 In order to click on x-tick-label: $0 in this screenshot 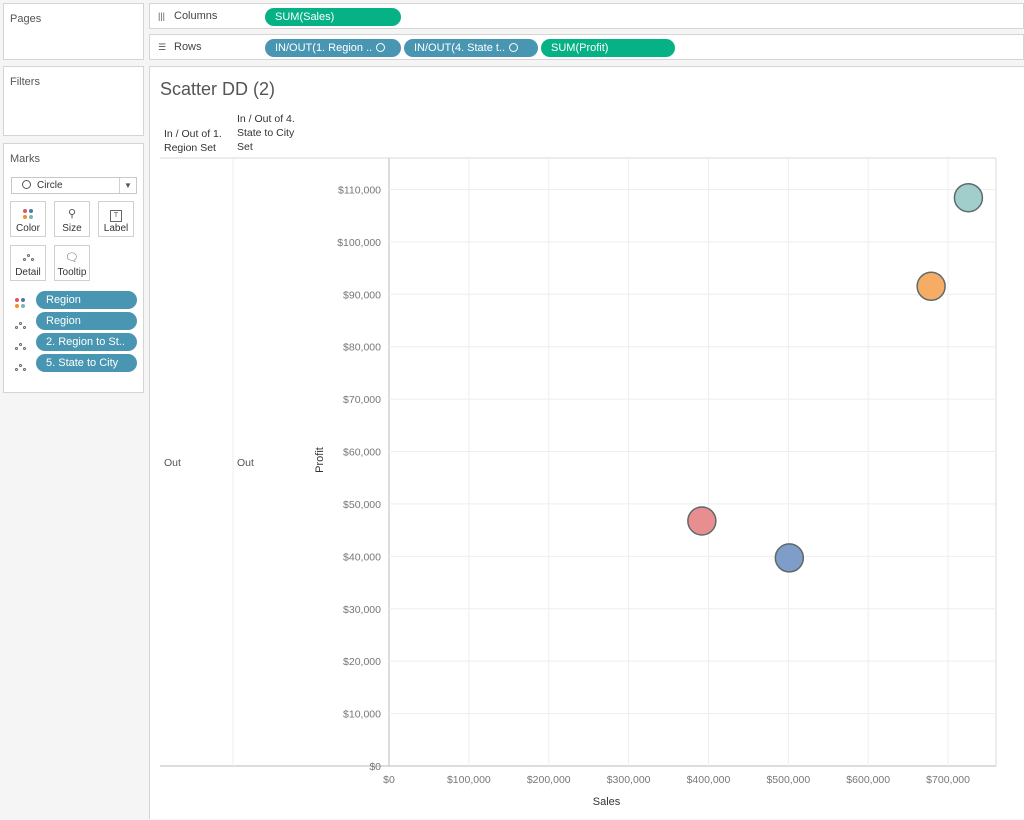, I will do `click(389, 780)`.